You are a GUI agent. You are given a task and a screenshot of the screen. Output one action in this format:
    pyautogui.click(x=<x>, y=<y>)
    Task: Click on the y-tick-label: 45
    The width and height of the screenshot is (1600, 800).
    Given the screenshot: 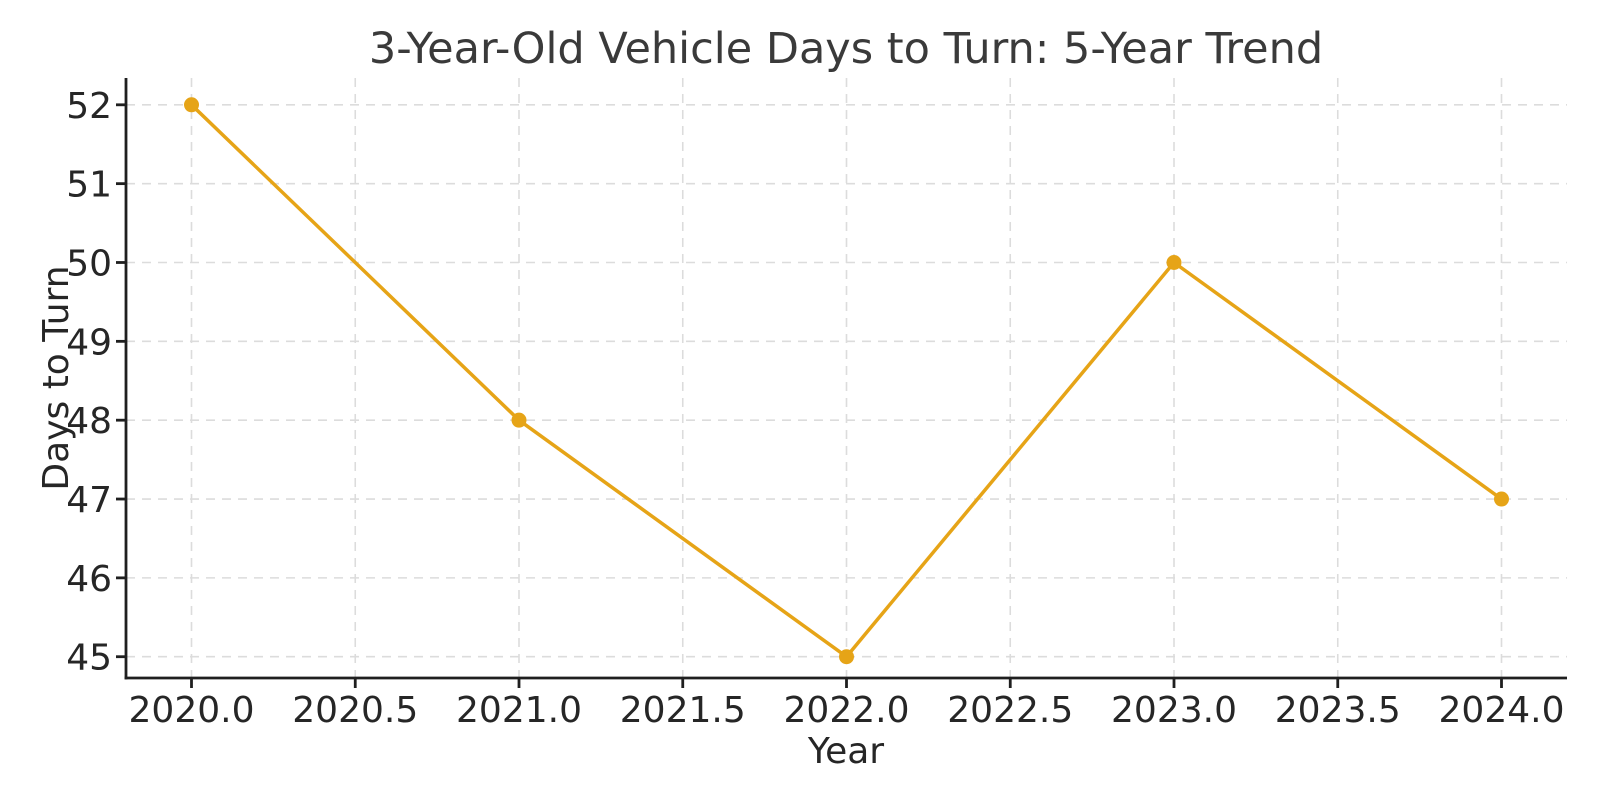 What is the action you would take?
    pyautogui.click(x=89, y=658)
    